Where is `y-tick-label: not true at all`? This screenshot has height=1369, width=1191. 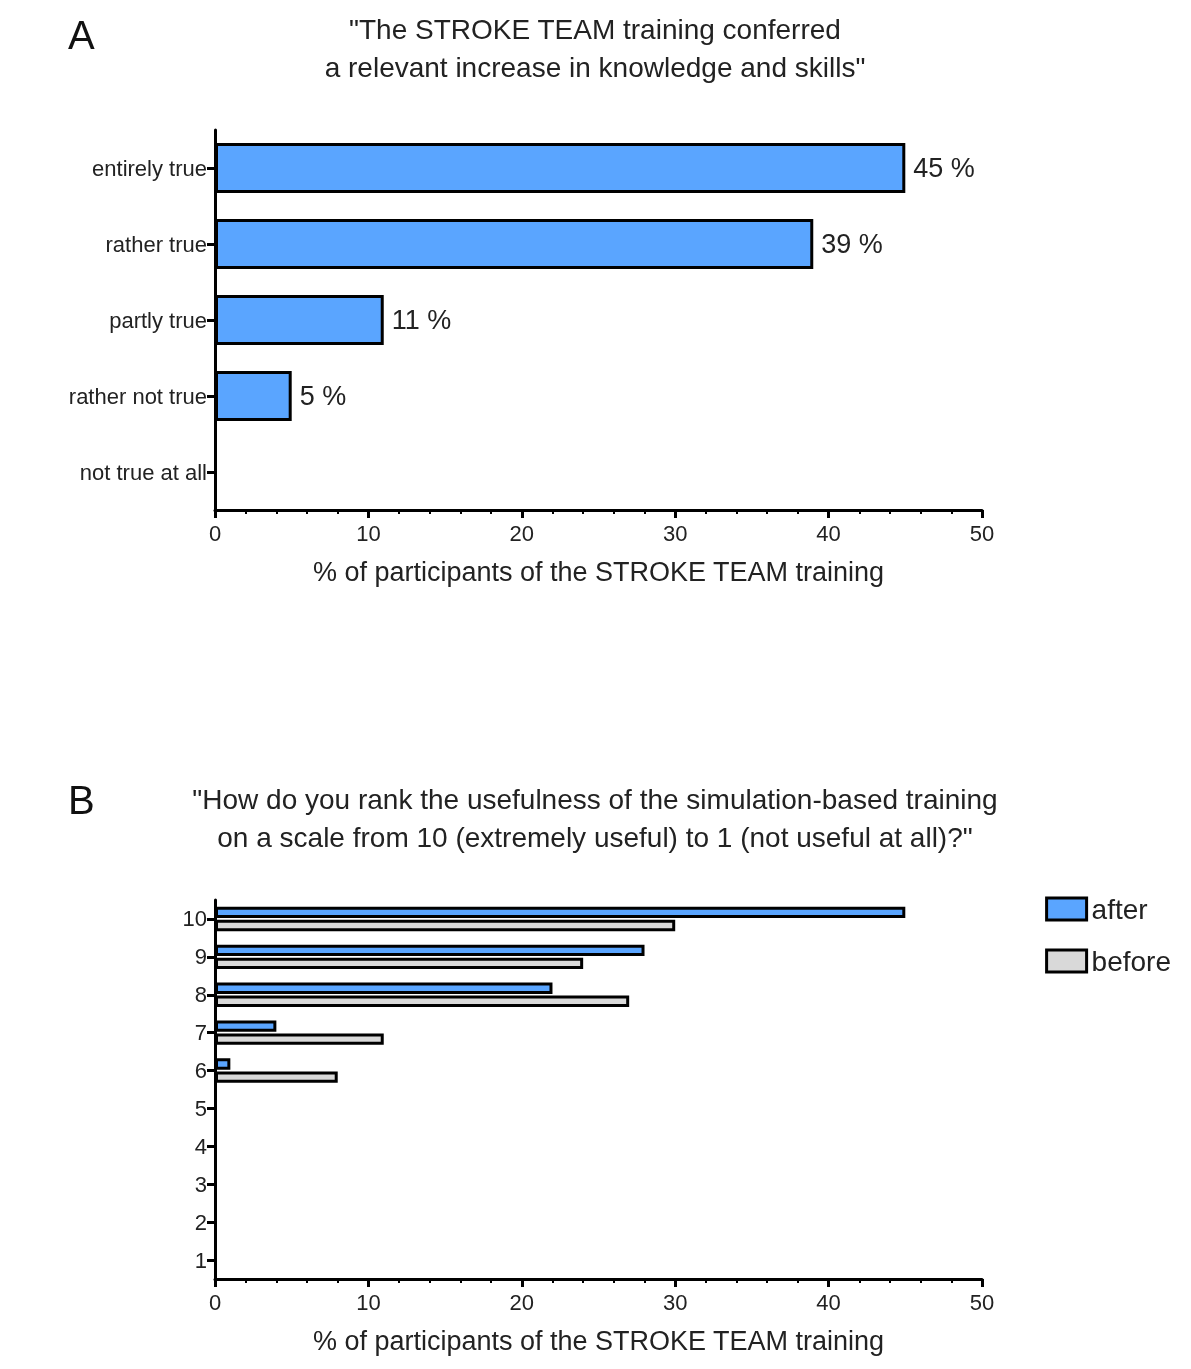
y-tick-label: not true at all is located at coordinates (143, 472).